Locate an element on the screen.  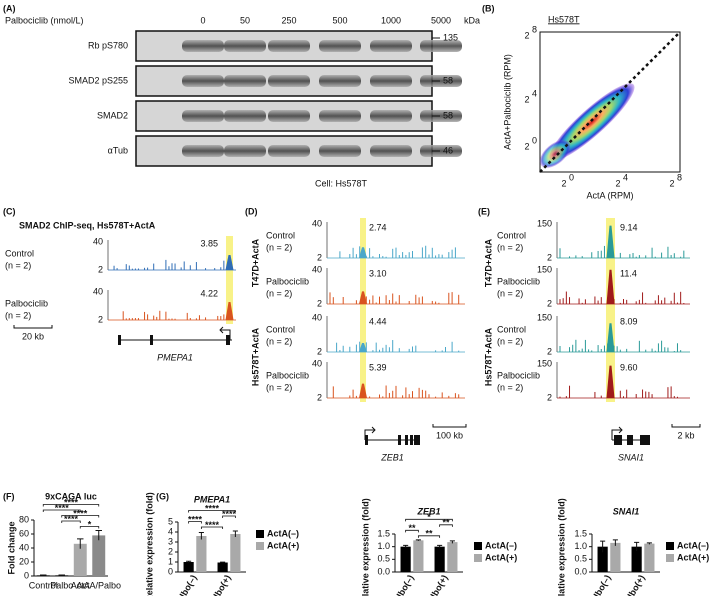
x-tick-label-exponent: 8 is located at coordinates (679, 177).